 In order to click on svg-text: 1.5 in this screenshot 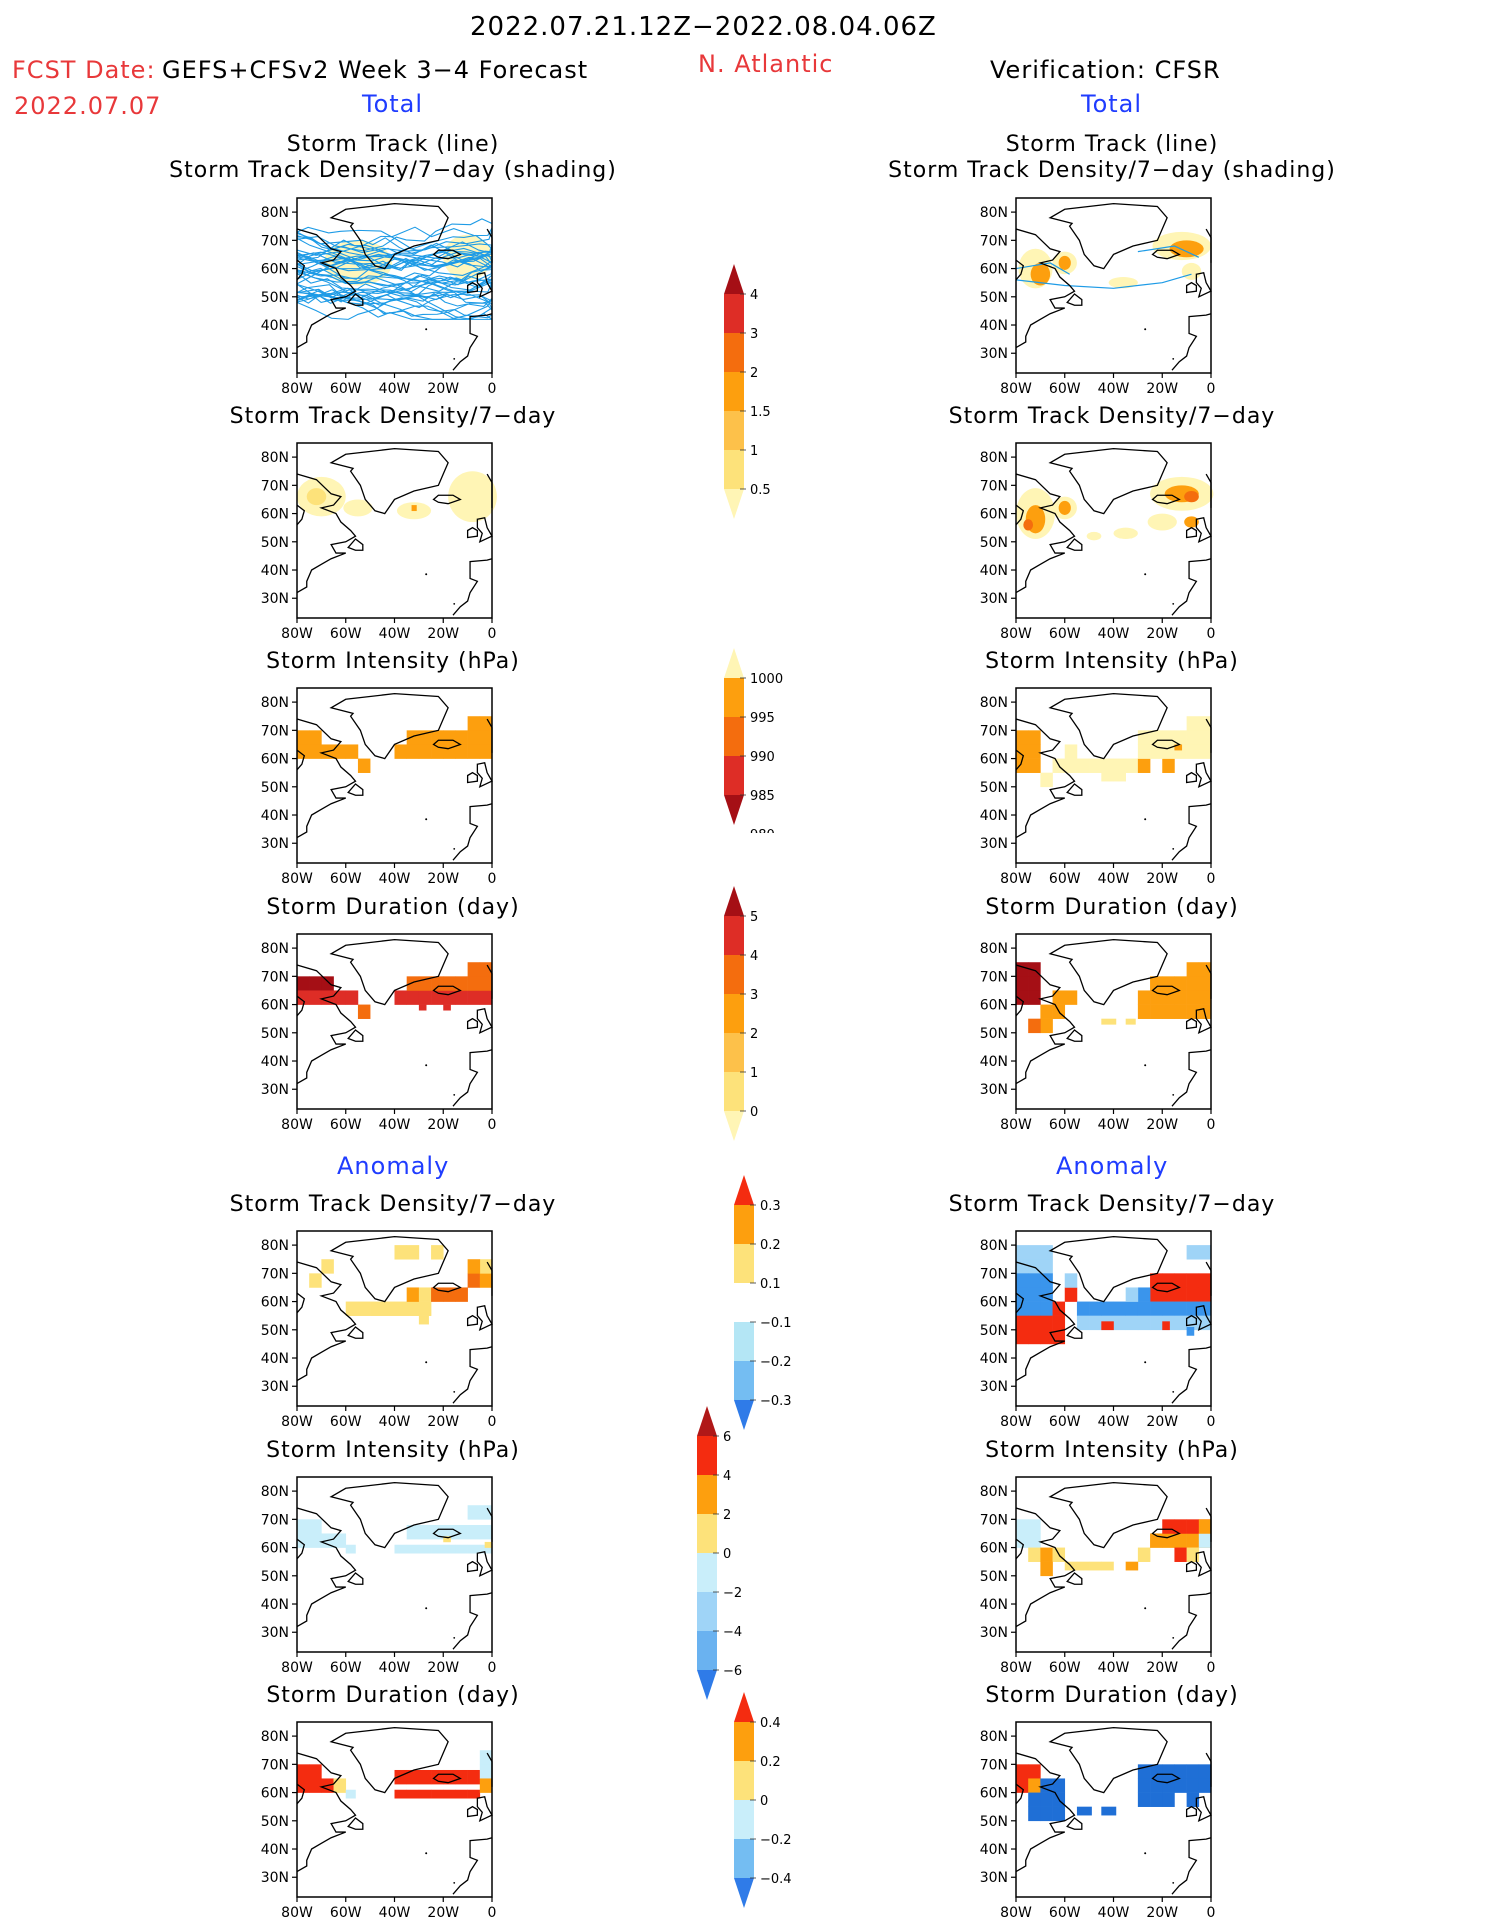, I will do `click(760, 412)`.